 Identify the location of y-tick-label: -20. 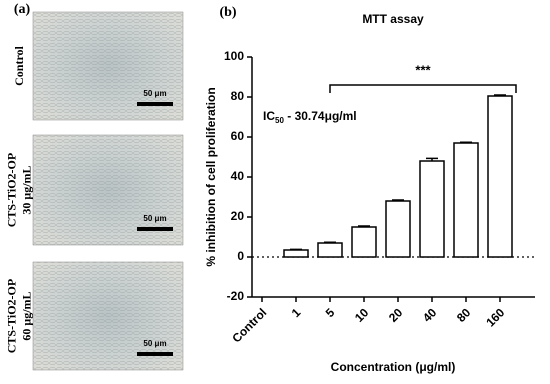
(236, 296).